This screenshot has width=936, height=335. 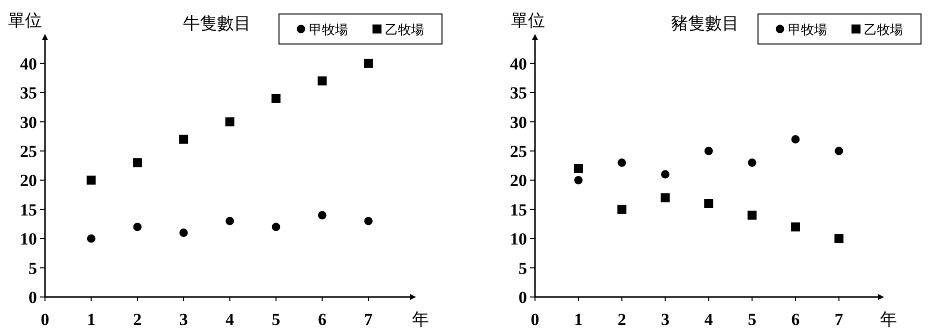 I want to click on chart-title: 牛隻數目, so click(x=217, y=24).